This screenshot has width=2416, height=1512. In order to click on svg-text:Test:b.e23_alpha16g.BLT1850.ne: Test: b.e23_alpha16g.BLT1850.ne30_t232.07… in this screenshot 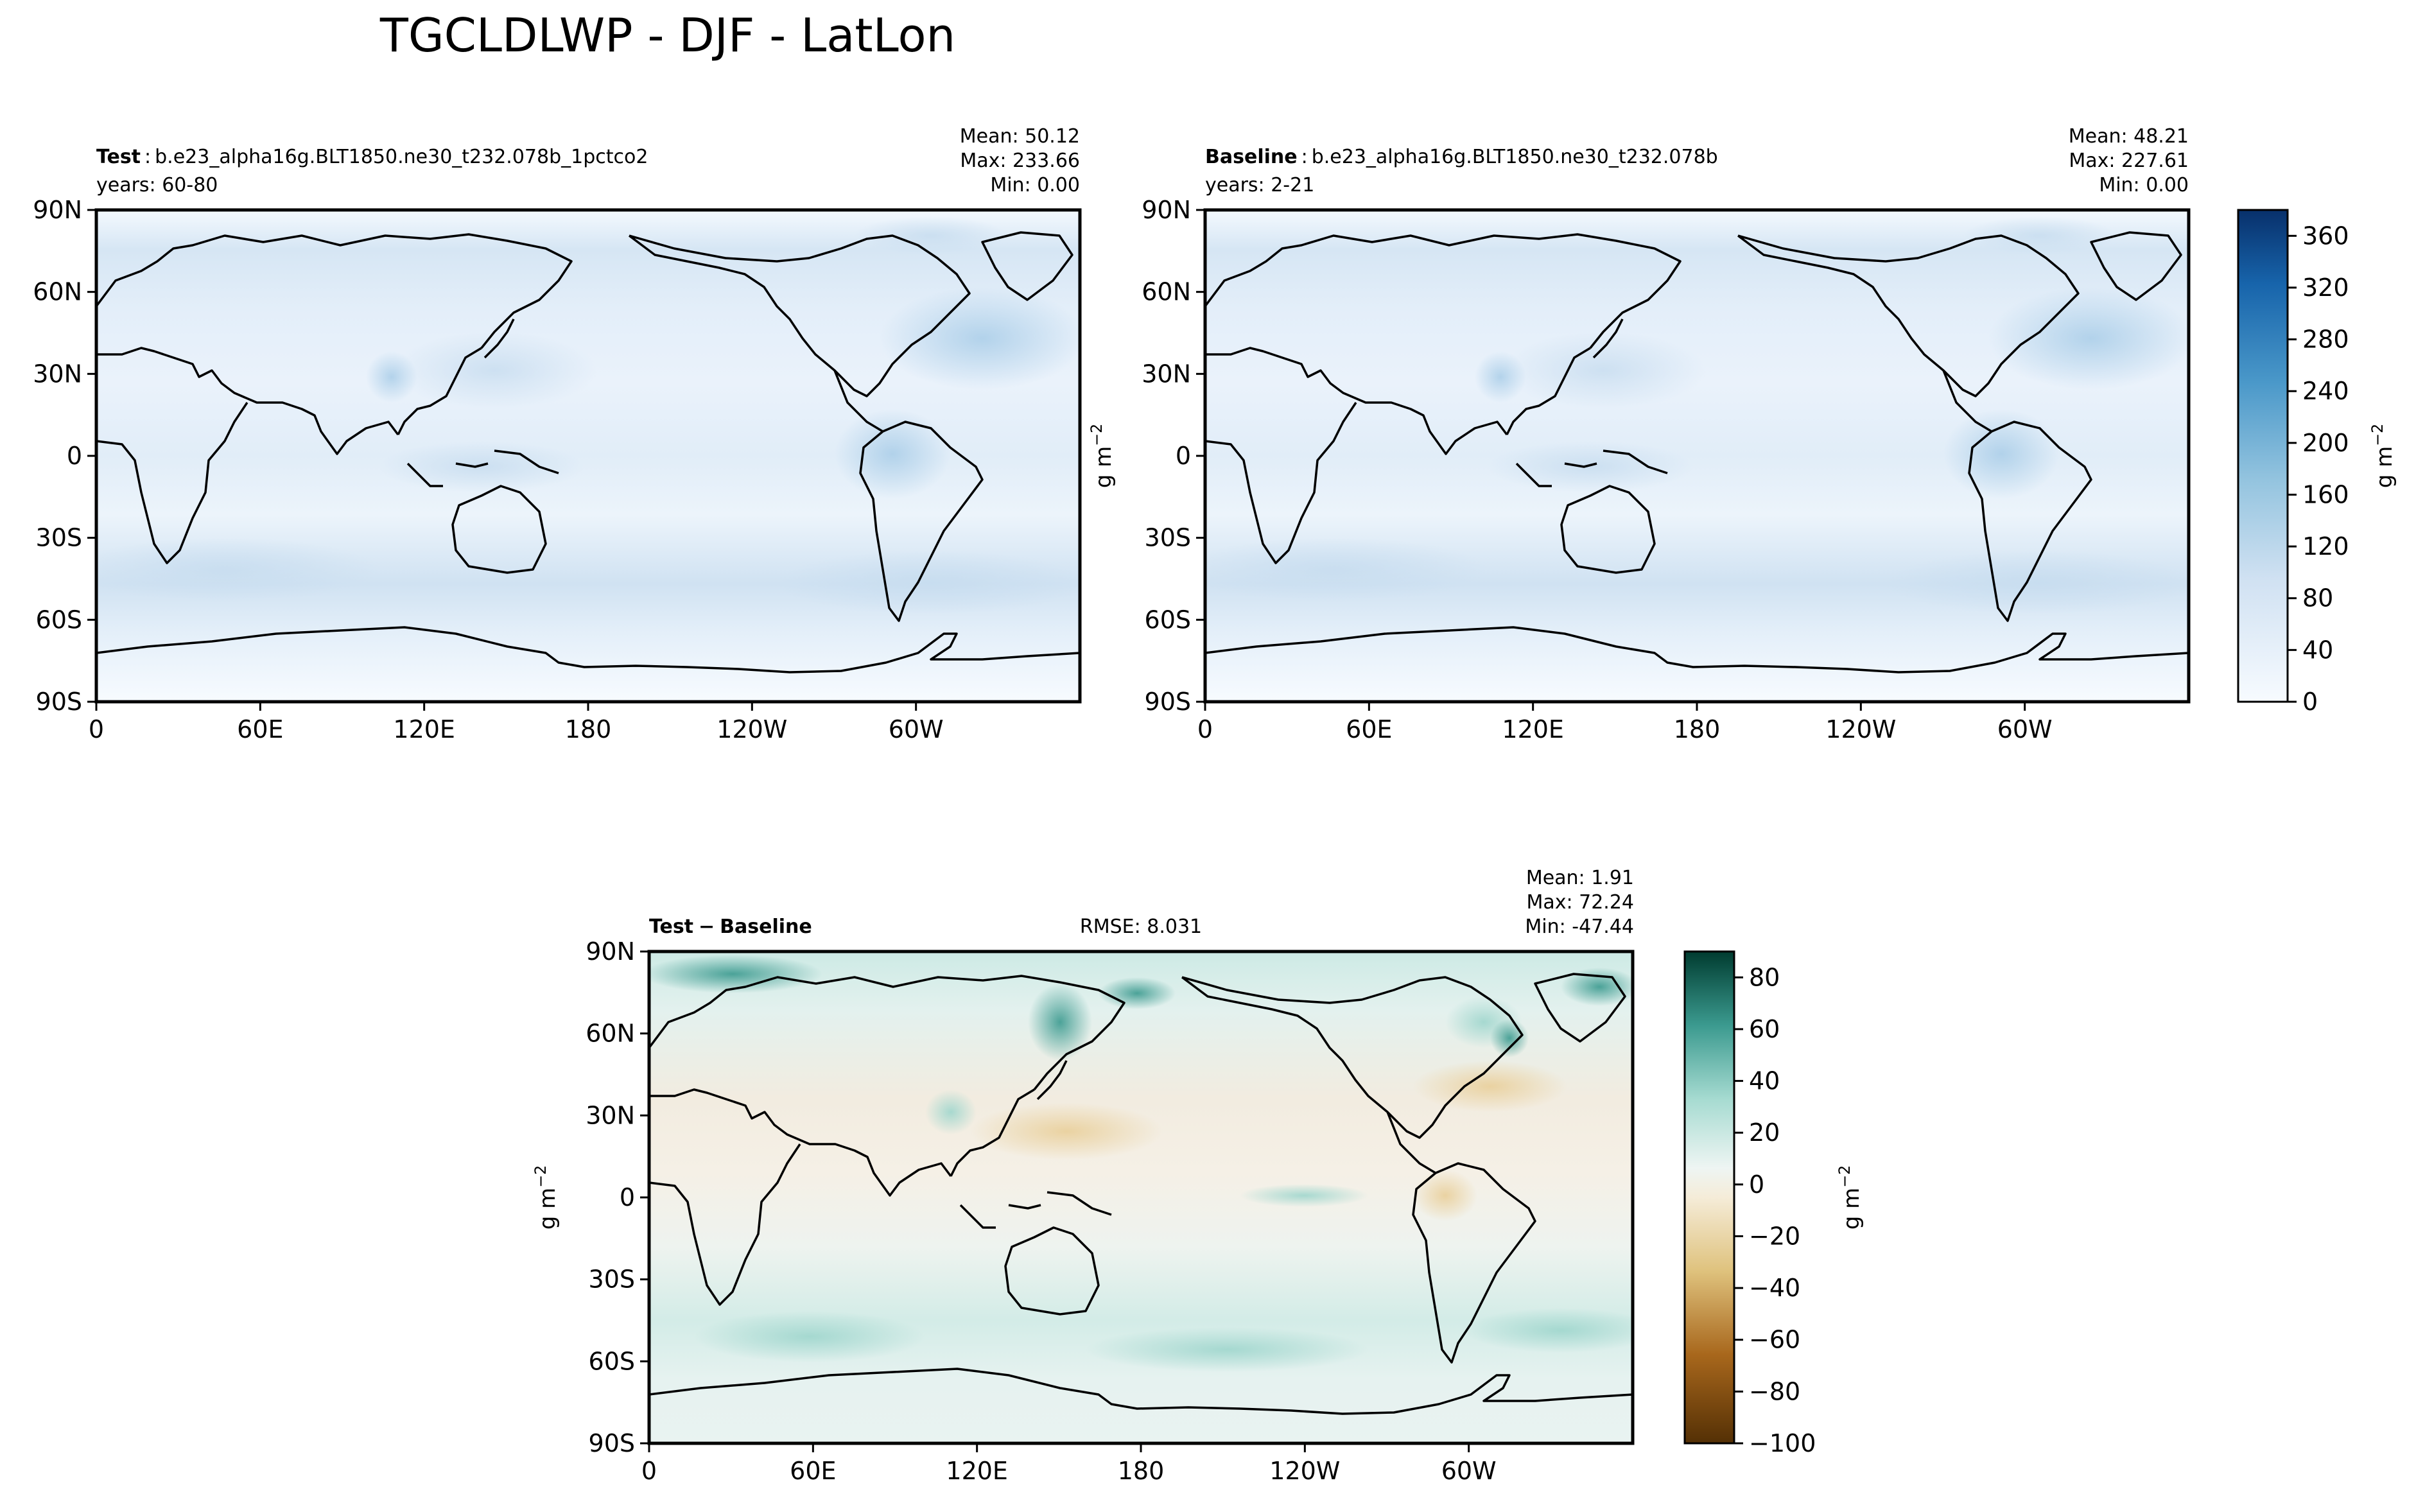, I will do `click(372, 157)`.